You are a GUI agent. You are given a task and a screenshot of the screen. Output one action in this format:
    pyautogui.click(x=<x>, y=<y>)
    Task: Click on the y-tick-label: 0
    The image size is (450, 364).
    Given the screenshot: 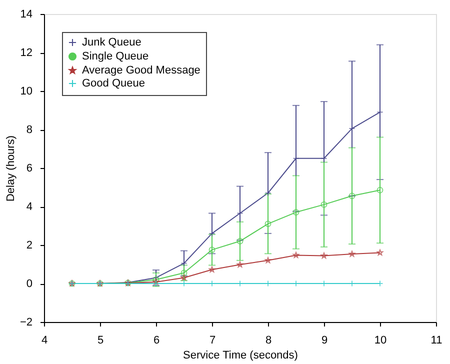 What is the action you would take?
    pyautogui.click(x=29, y=284)
    